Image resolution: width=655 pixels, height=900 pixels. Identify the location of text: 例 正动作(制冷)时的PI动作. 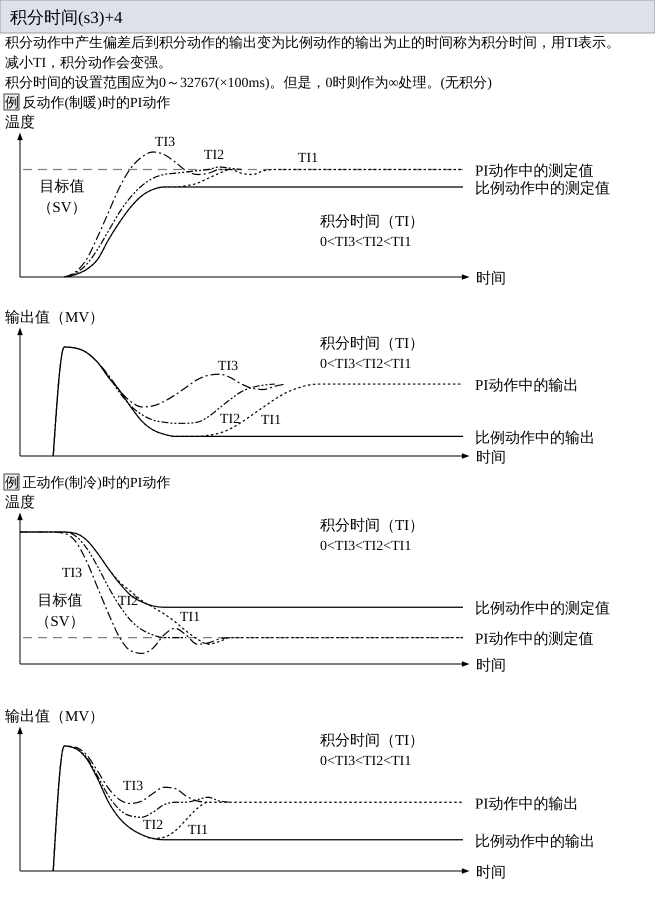
(87, 483).